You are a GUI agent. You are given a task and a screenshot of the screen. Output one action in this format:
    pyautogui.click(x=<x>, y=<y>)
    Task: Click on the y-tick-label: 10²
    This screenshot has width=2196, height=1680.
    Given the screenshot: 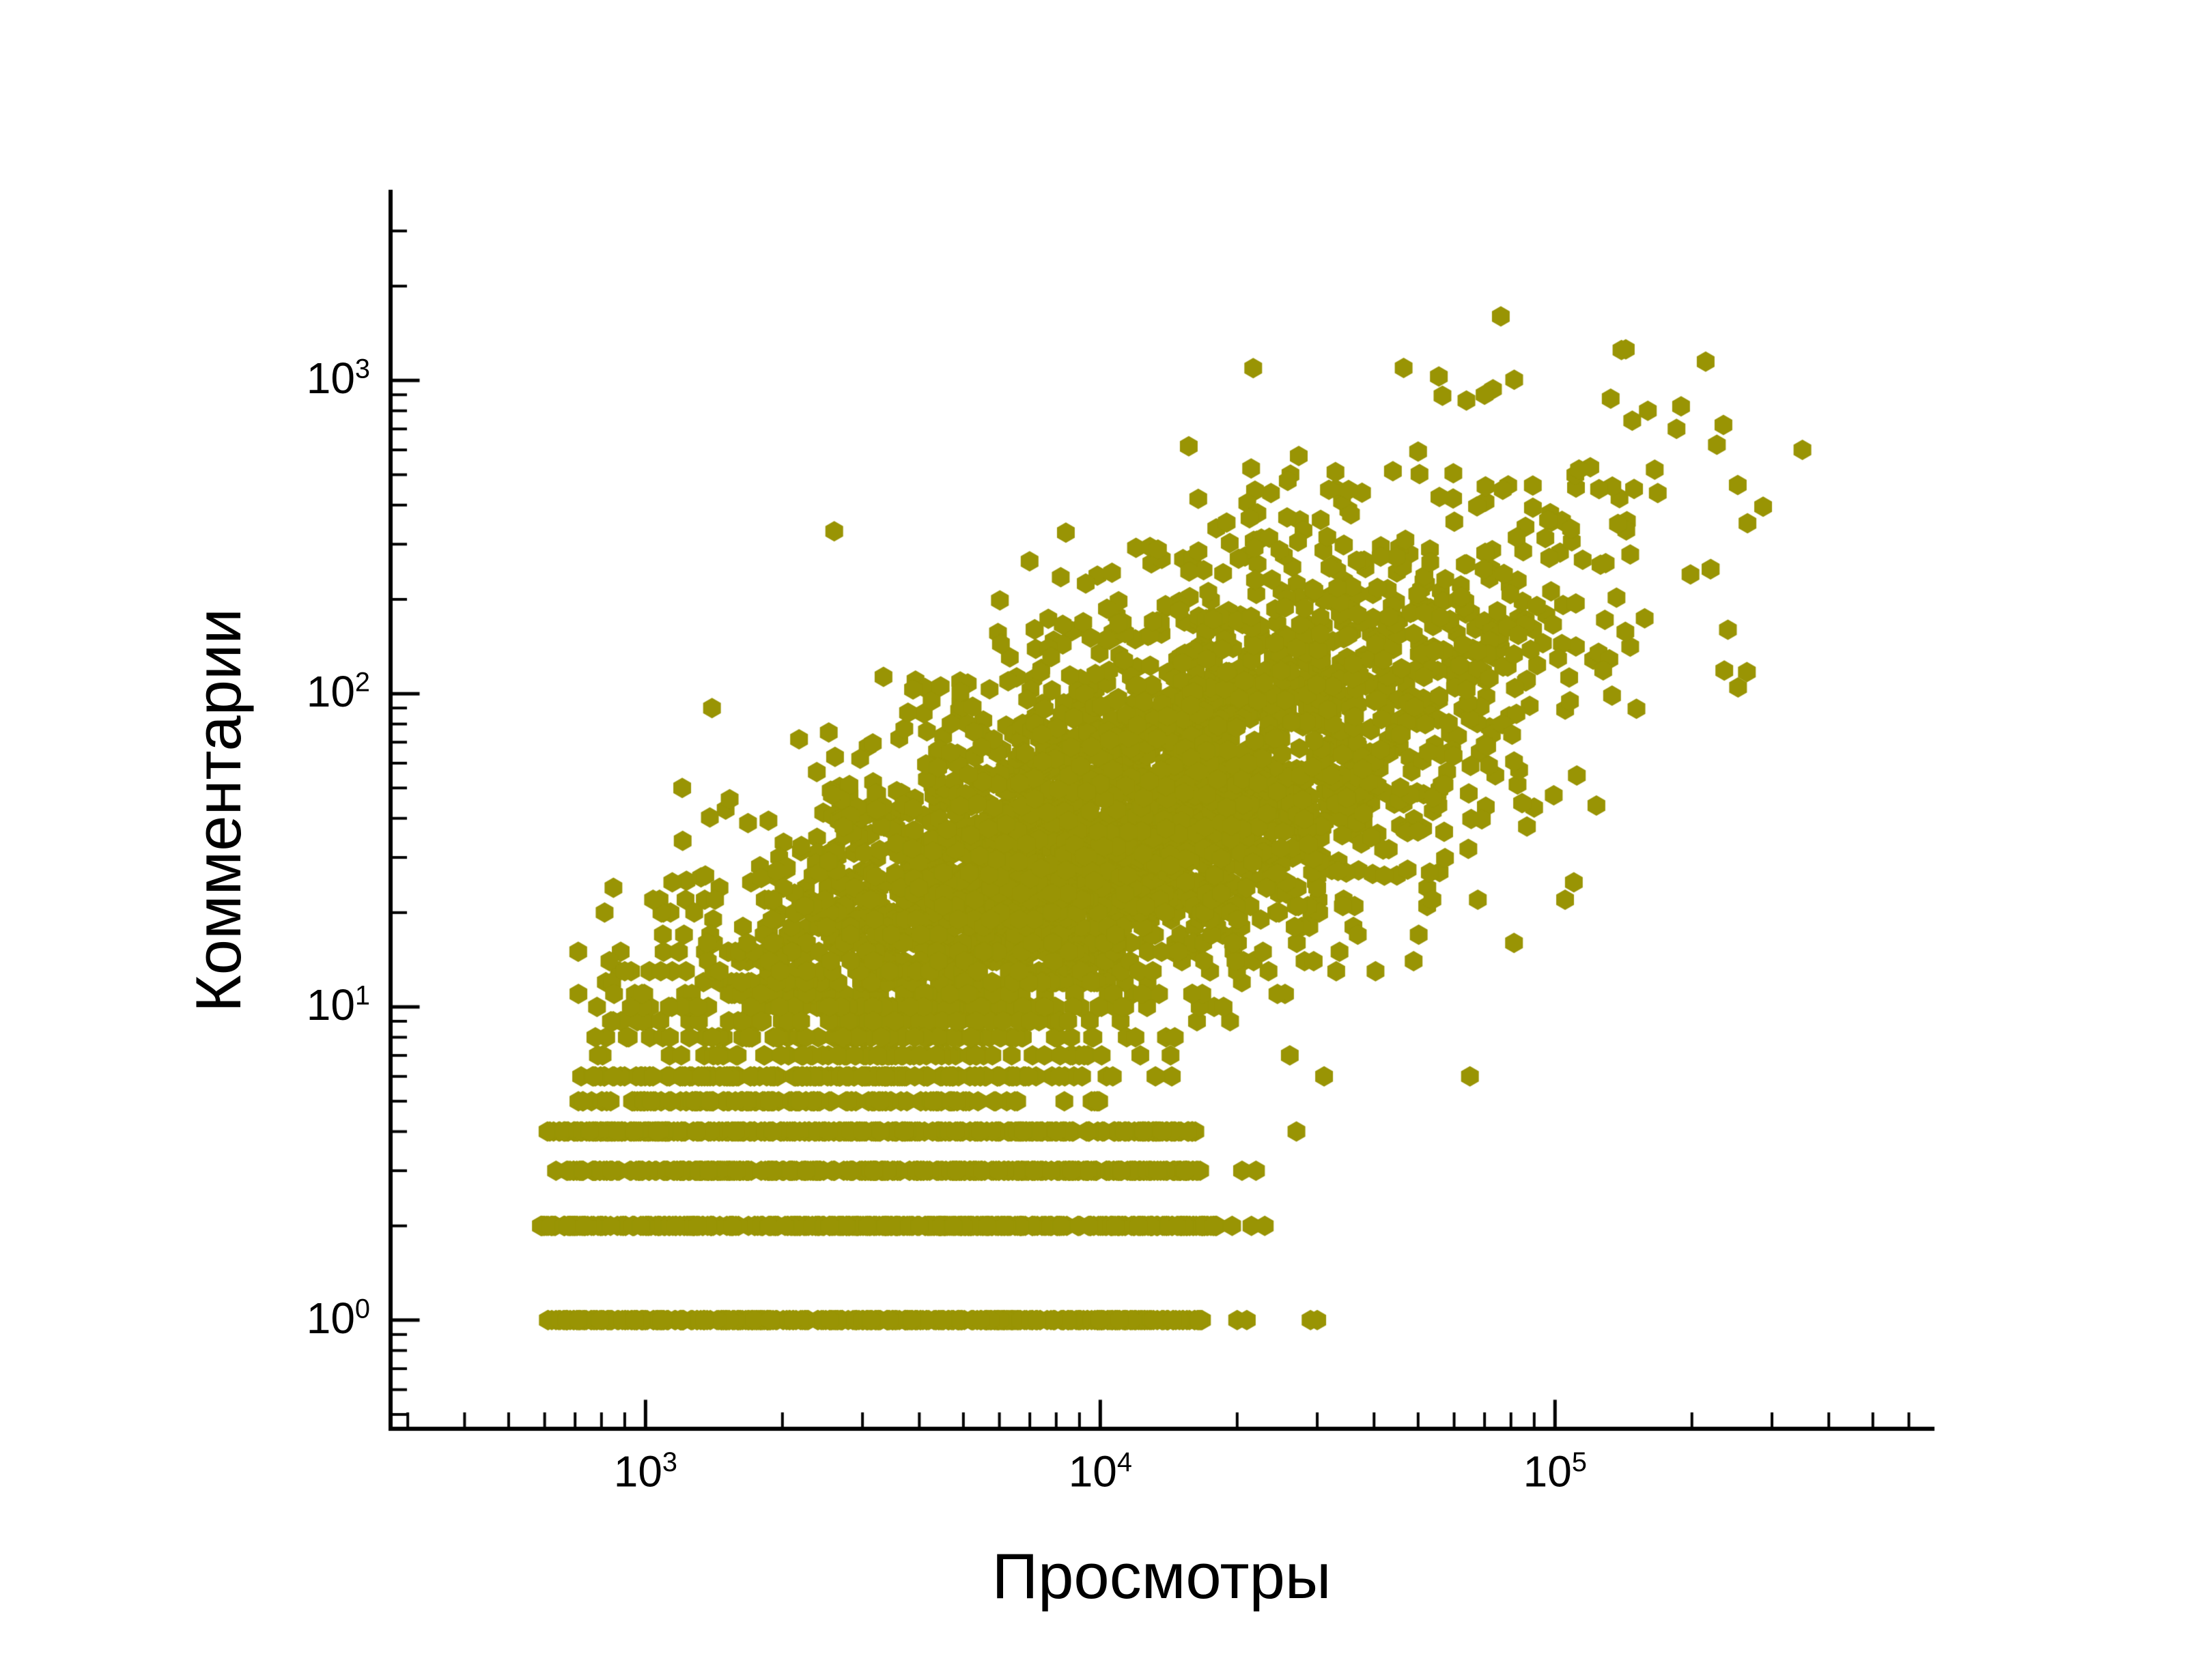 What is the action you would take?
    pyautogui.click(x=338, y=692)
    